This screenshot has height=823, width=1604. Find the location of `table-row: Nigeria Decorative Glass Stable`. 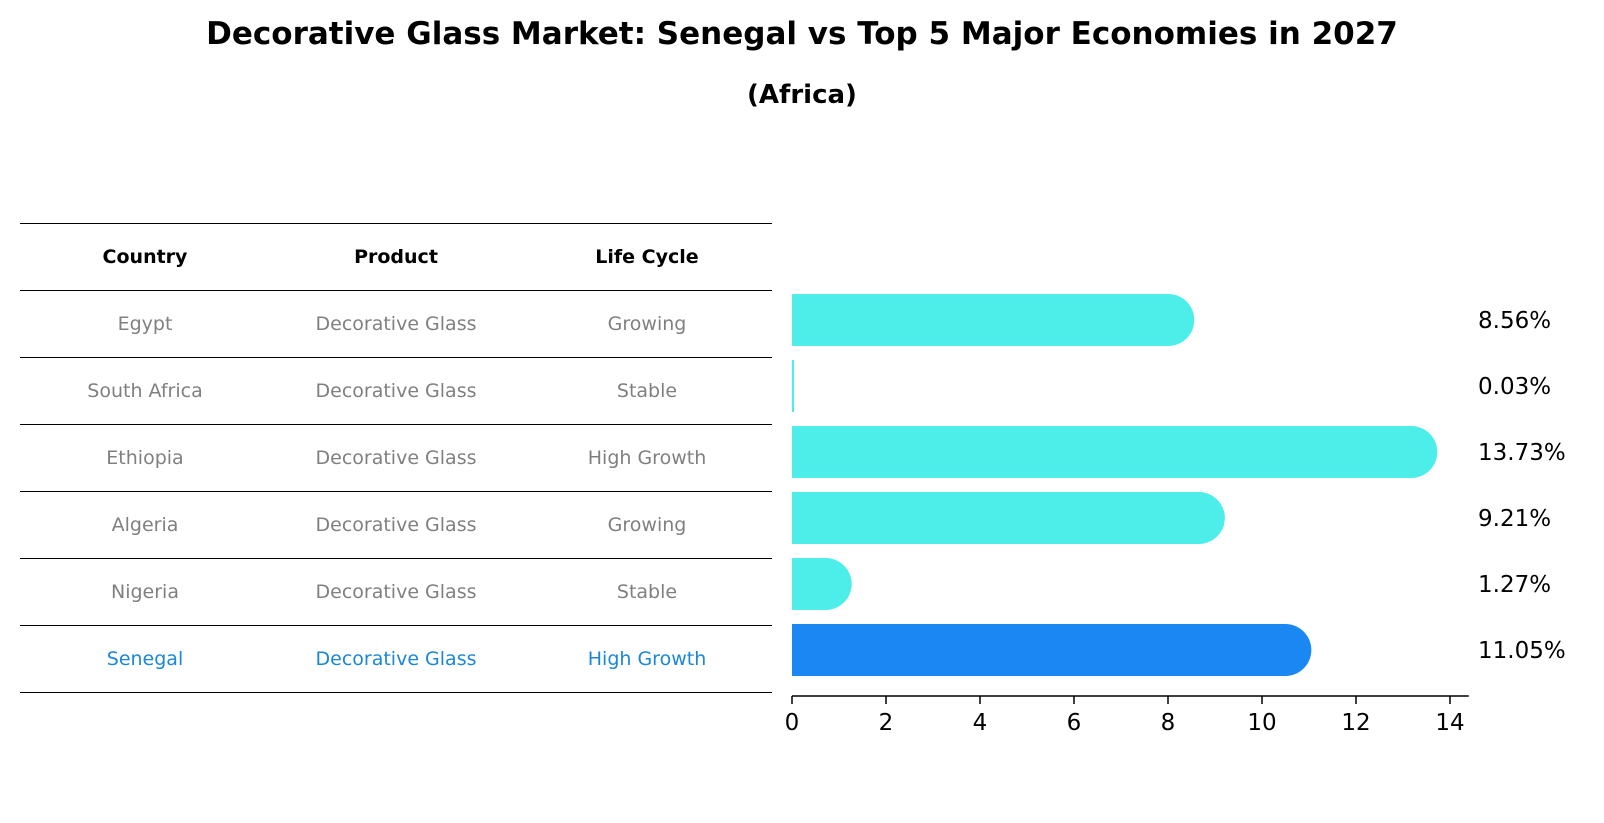

table-row: Nigeria Decorative Glass Stable is located at coordinates (396, 591).